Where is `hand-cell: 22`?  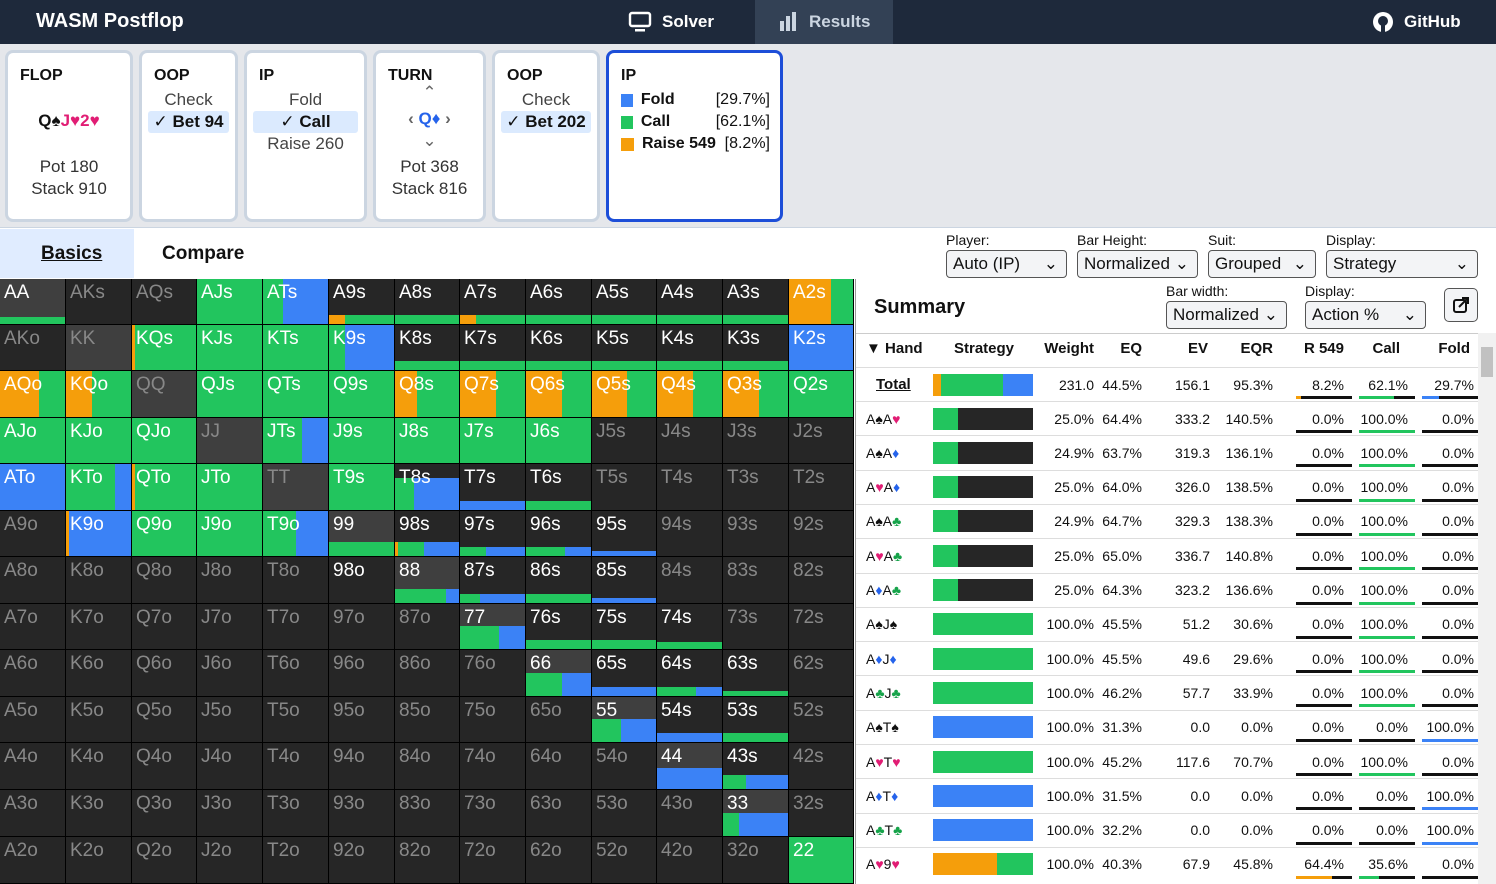 hand-cell: 22 is located at coordinates (821, 860).